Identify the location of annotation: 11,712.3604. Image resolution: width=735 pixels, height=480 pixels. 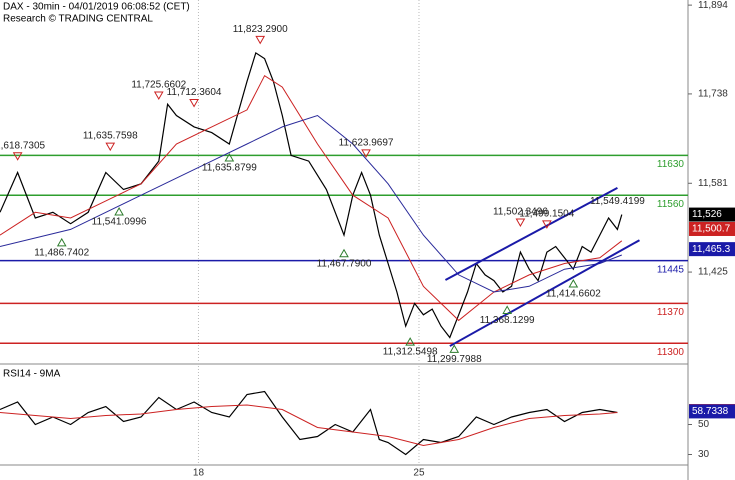
(194, 92).